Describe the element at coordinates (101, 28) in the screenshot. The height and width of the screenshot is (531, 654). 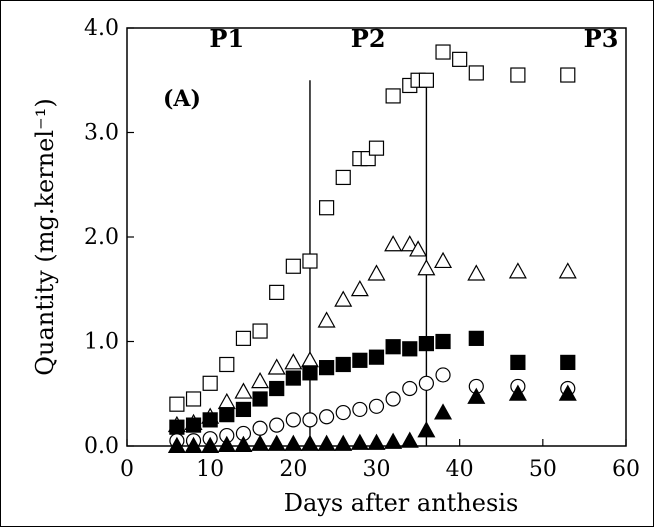
I see `y-tick-label: 4.0` at that location.